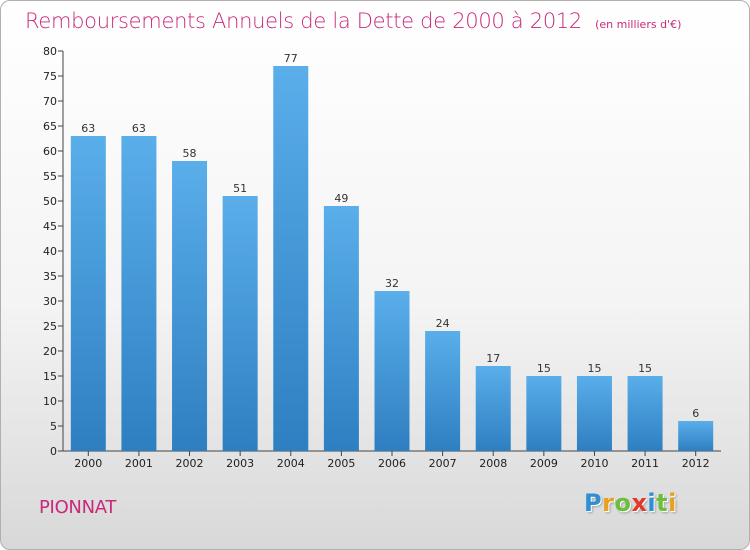 This screenshot has height=550, width=750. Describe the element at coordinates (341, 463) in the screenshot. I see `x-tick-label: 2005` at that location.